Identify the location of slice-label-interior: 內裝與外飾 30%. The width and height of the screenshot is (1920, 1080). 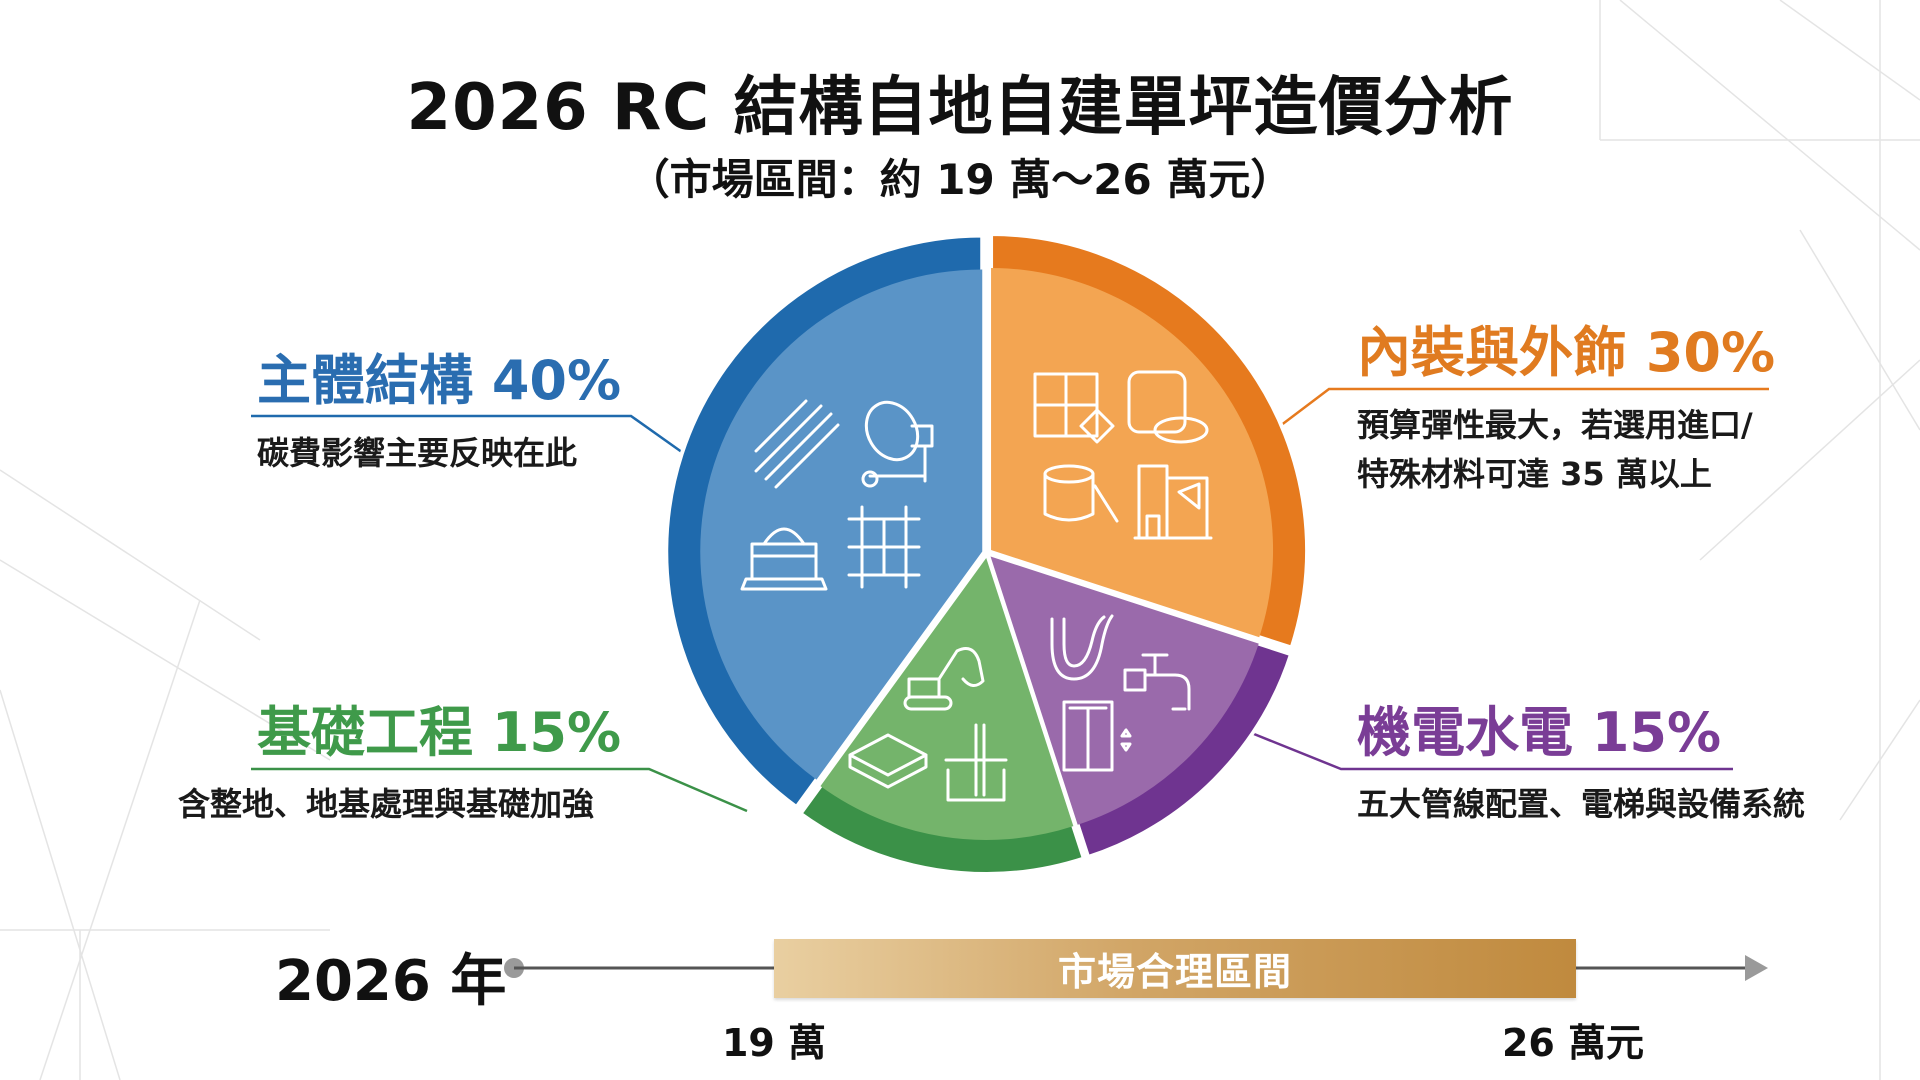
(1566, 347).